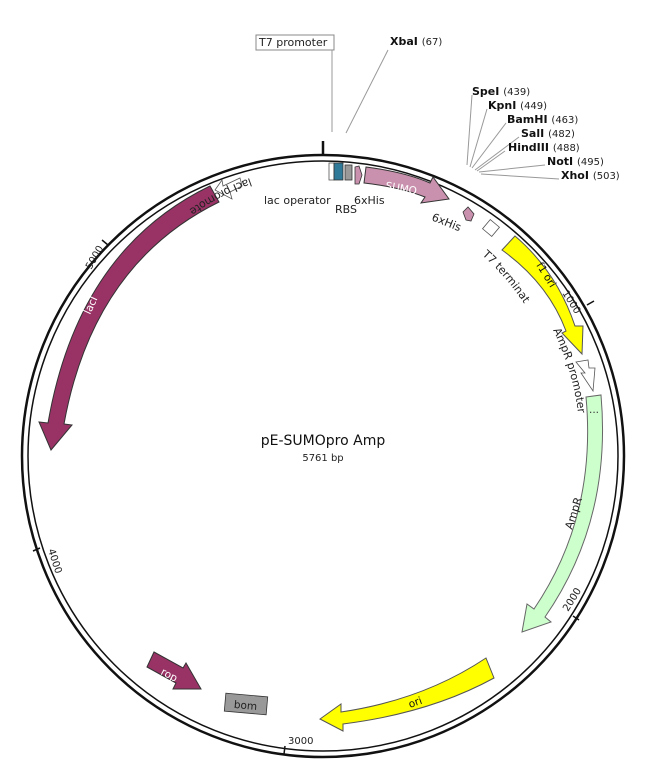 Image resolution: width=647 pixels, height=783 pixels. I want to click on f1-ori-feature-arrow, so click(542, 295).